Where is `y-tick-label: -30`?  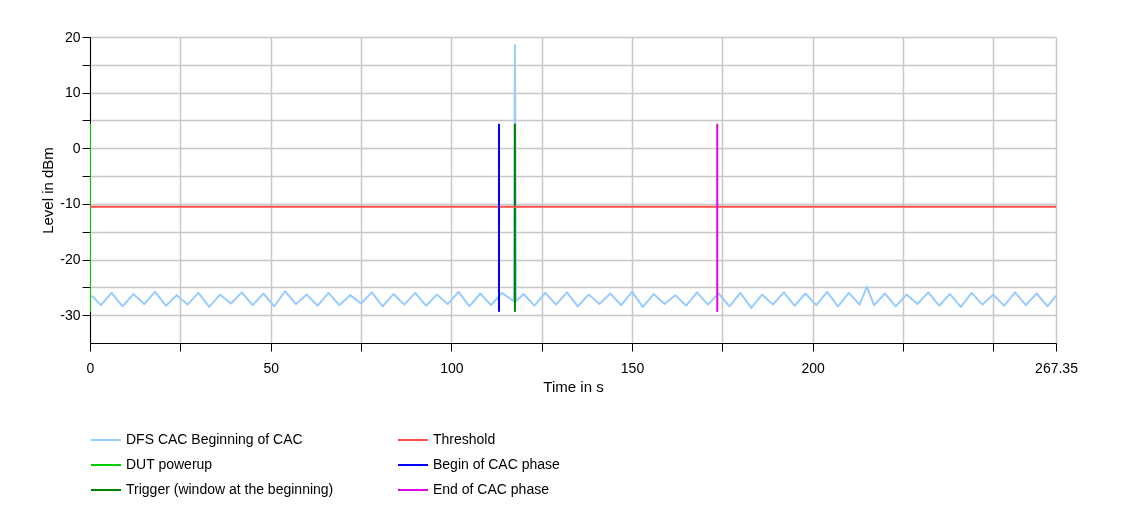 y-tick-label: -30 is located at coordinates (70, 314).